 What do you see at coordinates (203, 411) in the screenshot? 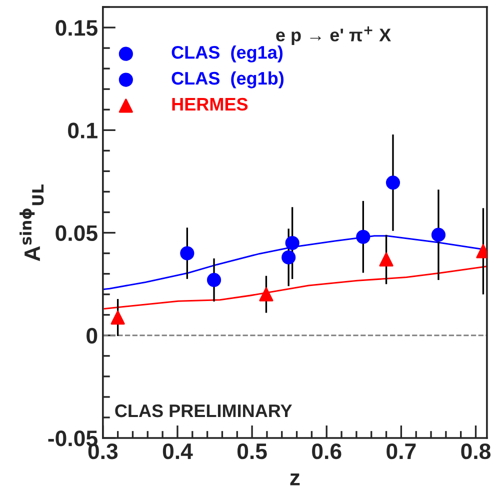
I see `annotation: CLAS PRELIMINARY` at bounding box center [203, 411].